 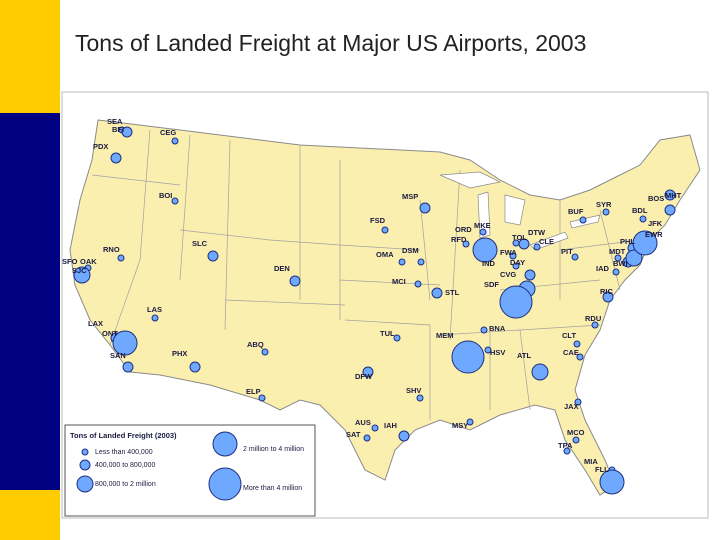 I want to click on legend-label: 400,000 to 800,000, so click(x=125, y=465).